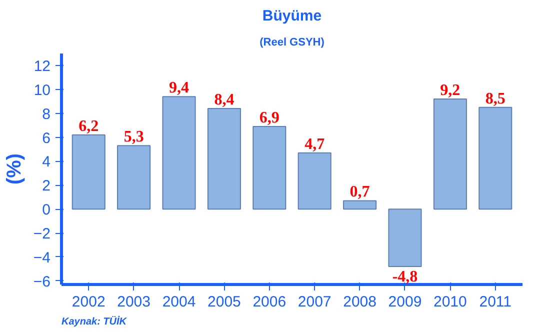  What do you see at coordinates (359, 302) in the screenshot?
I see `x-tick-label: 2008` at bounding box center [359, 302].